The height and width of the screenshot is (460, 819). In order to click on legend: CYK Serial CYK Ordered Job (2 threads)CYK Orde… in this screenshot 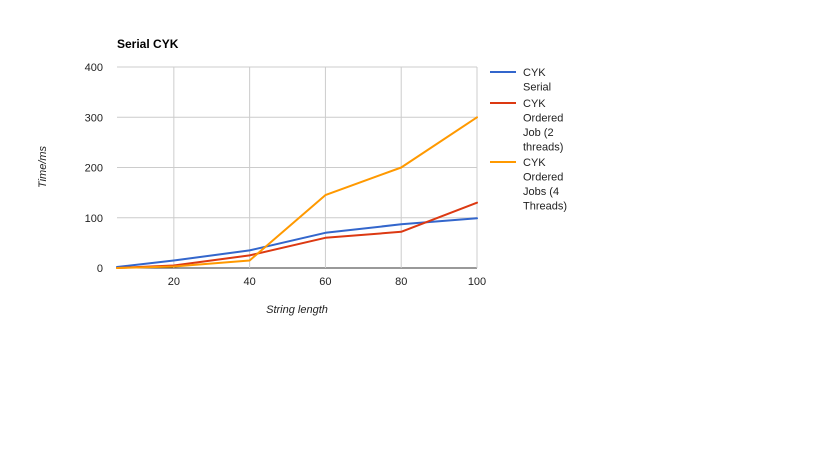, I will do `click(528, 140)`.